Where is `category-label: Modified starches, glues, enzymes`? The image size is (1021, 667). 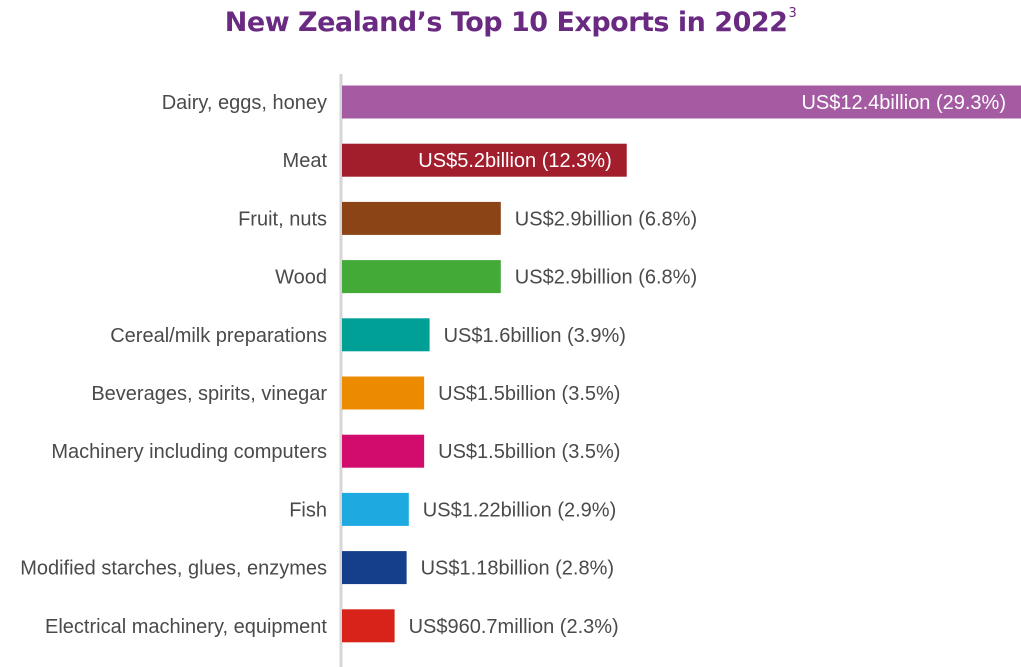
category-label: Modified starches, glues, enzymes is located at coordinates (173, 569).